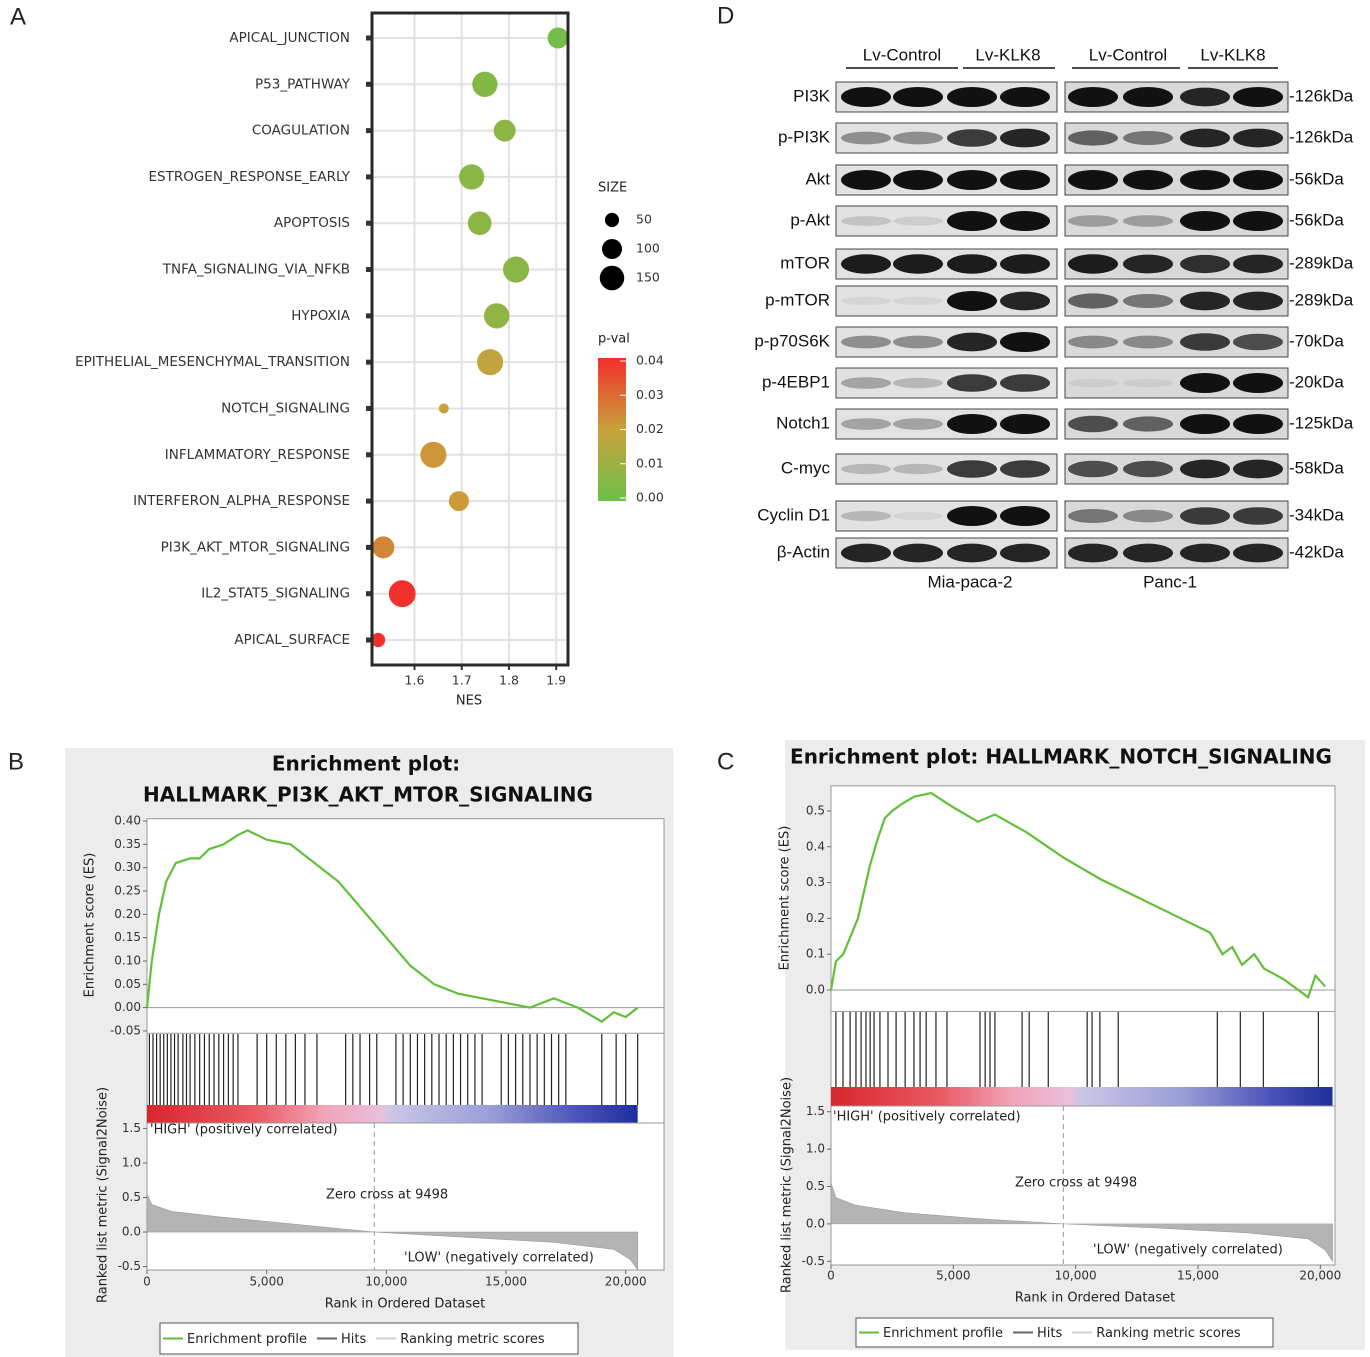 This screenshot has height=1357, width=1370. Describe the element at coordinates (815, 954) in the screenshot. I see `y-tick-label: 0.1` at that location.